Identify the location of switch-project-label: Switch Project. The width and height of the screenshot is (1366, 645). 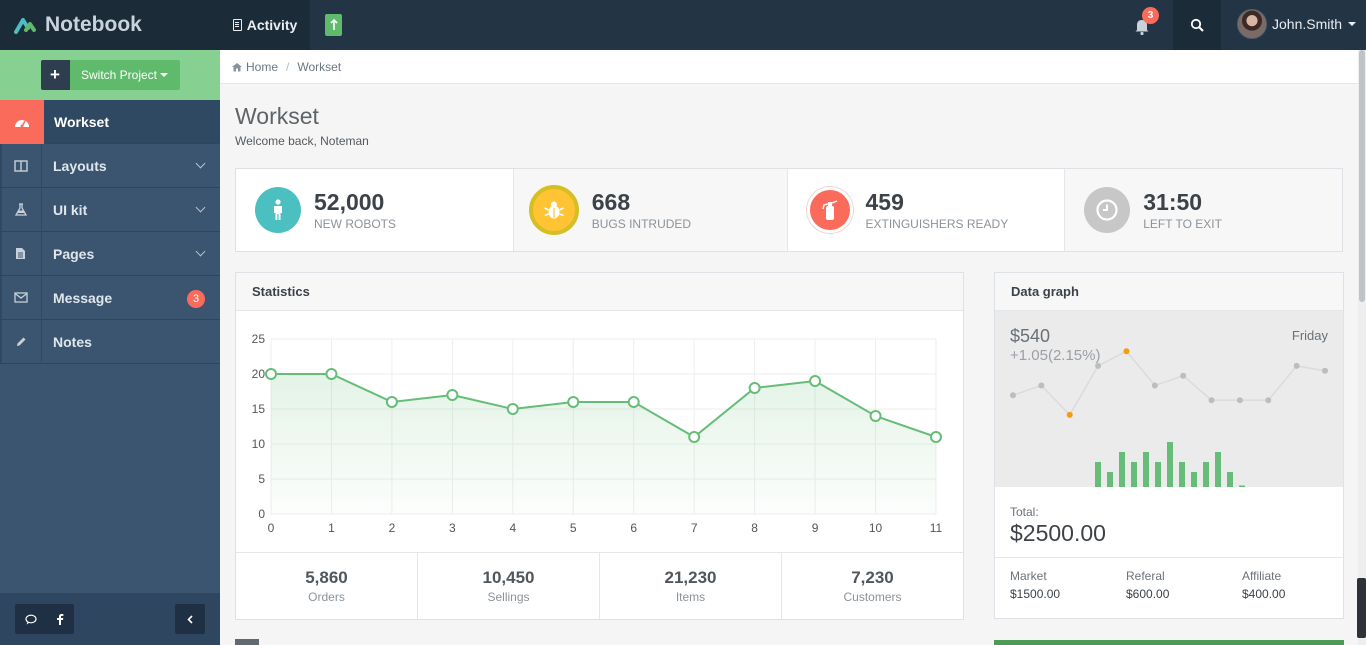
(119, 75).